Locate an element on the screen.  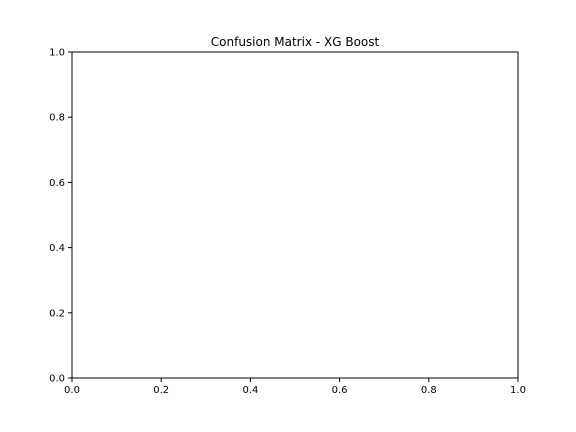
y-tick-label: 0.2 is located at coordinates (57, 313).